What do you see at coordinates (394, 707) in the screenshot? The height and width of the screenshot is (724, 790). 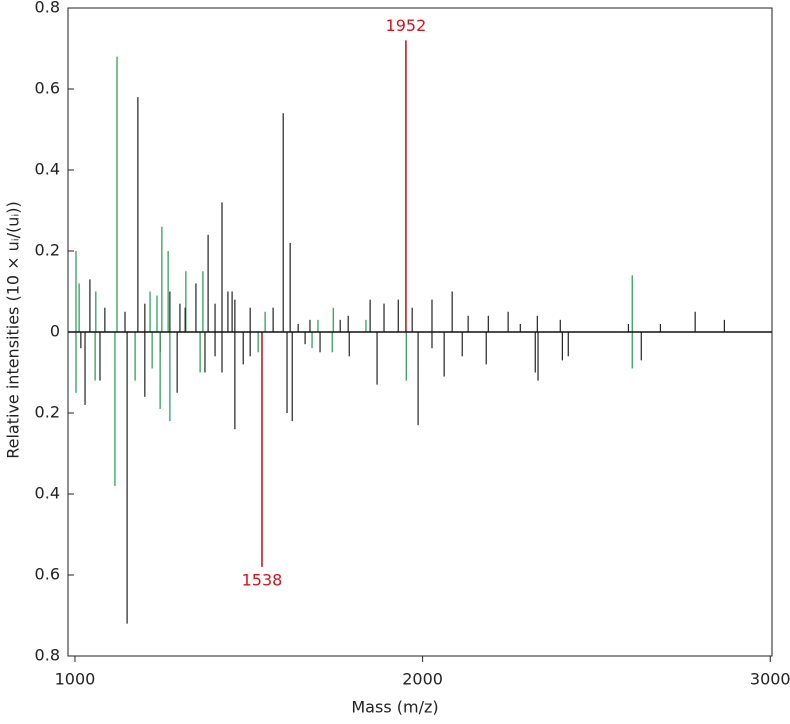 I see `x-axis-label: Mass (m/z)` at bounding box center [394, 707].